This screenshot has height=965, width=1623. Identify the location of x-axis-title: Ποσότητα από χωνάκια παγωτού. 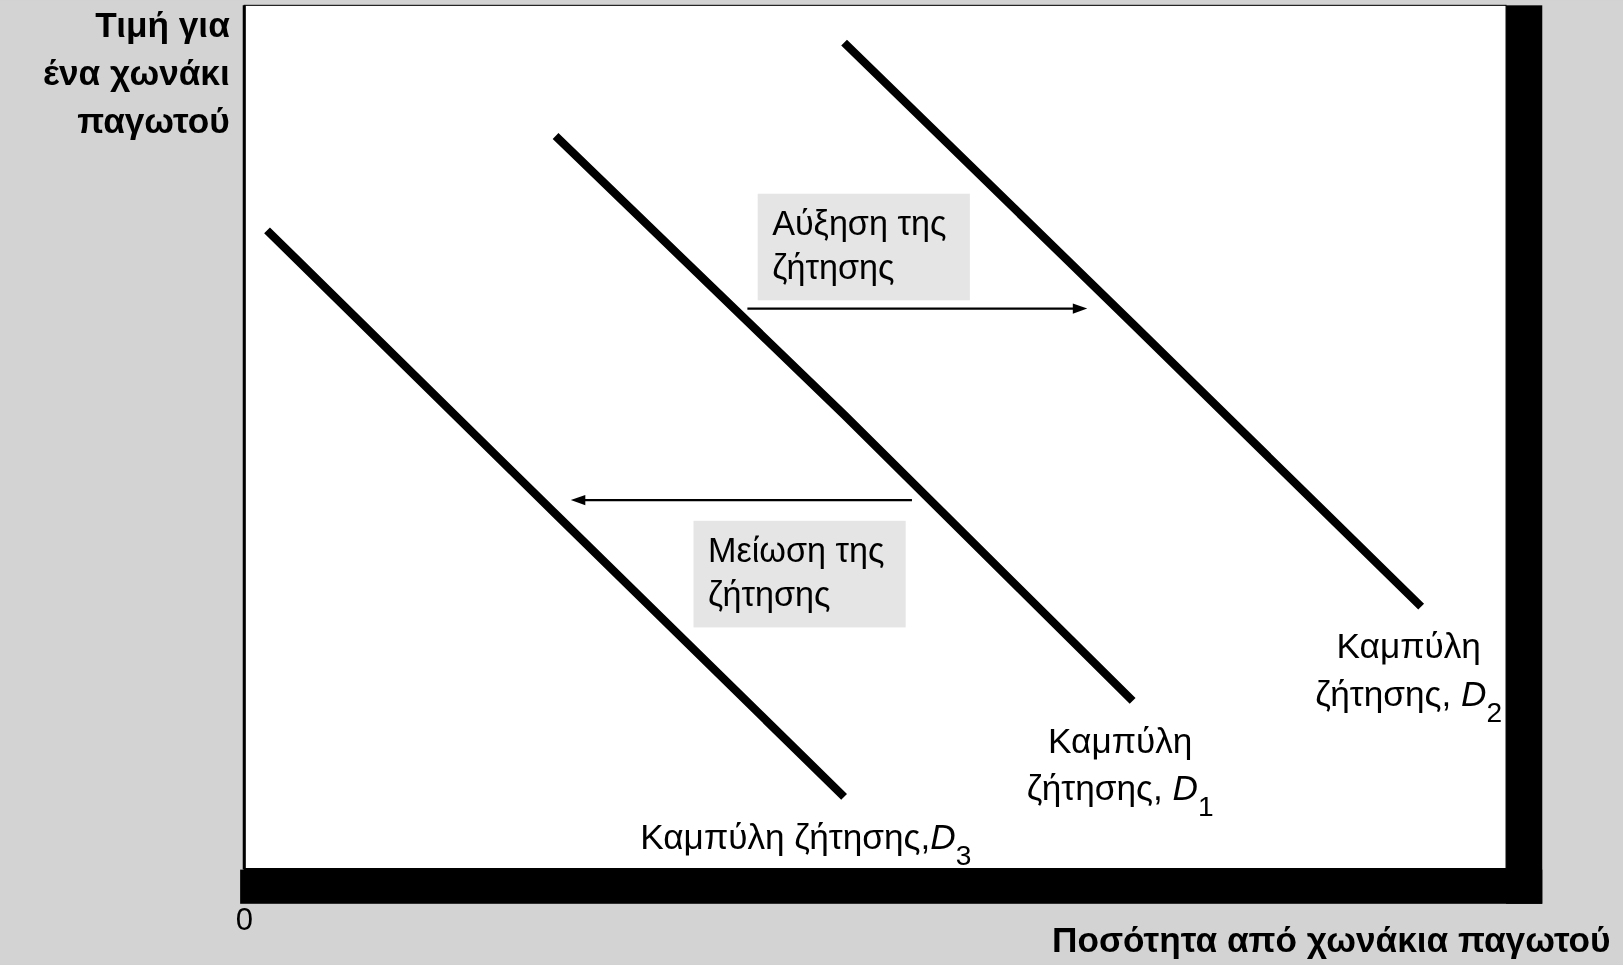
(1331, 940).